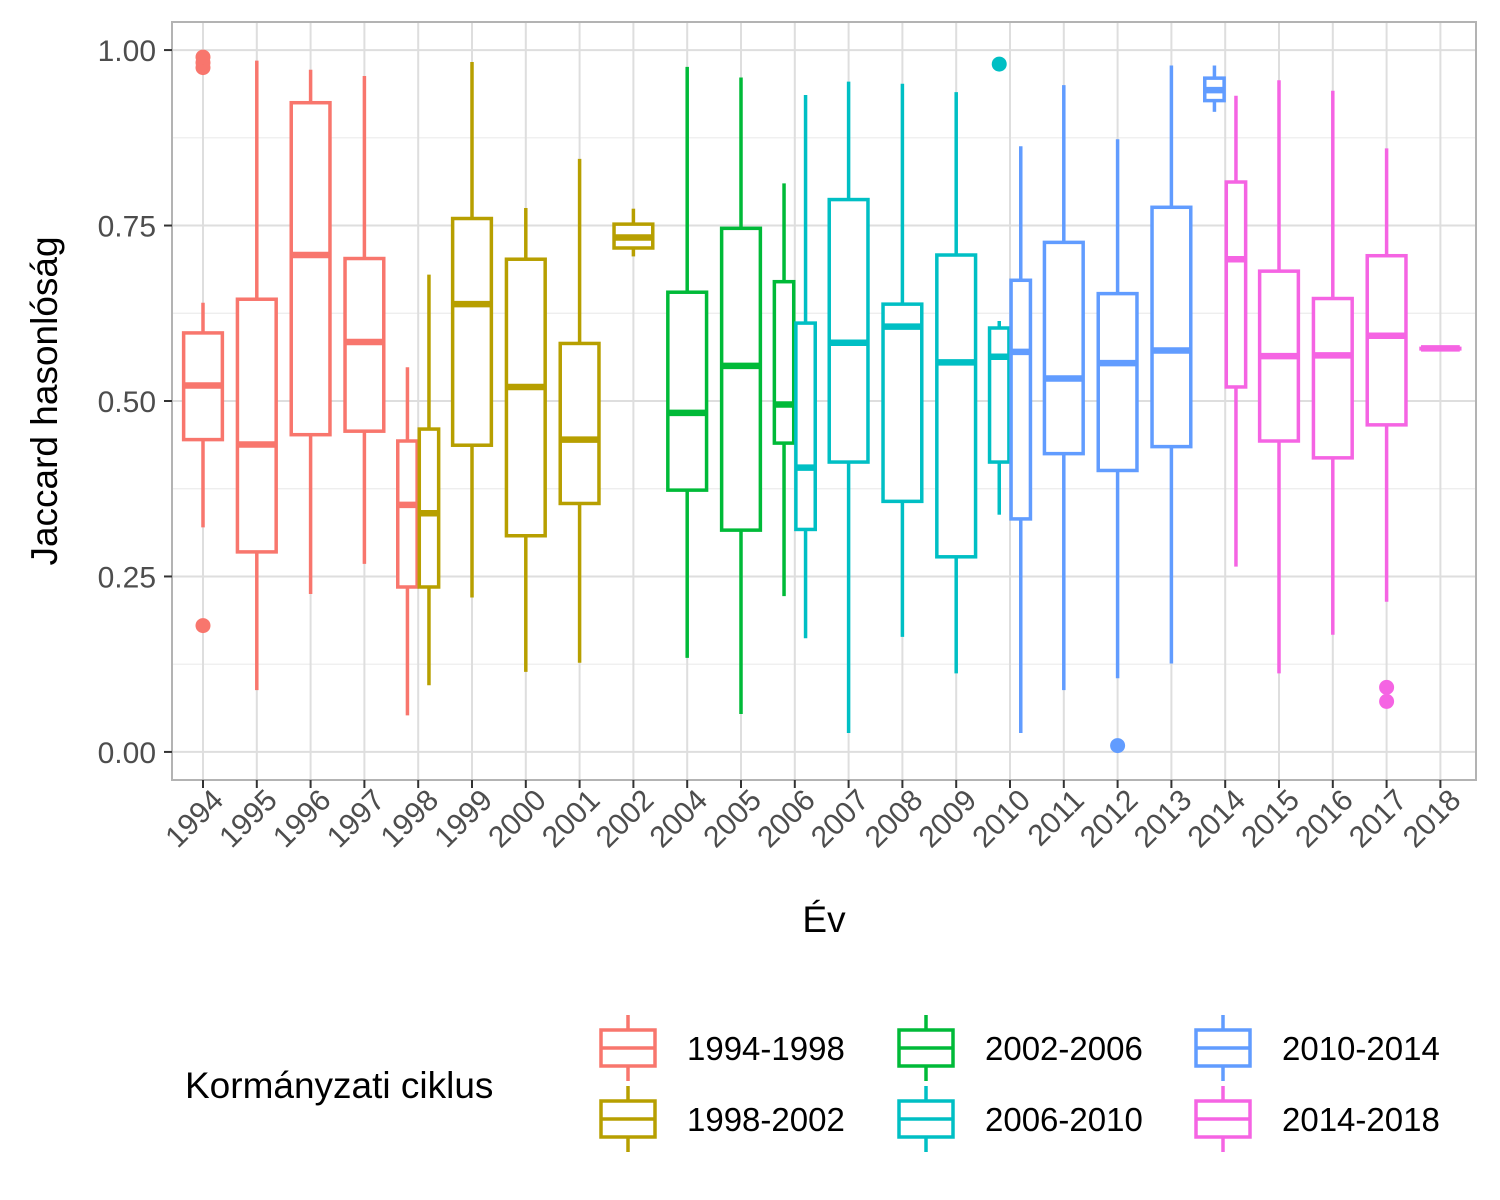  Describe the element at coordinates (1361, 1119) in the screenshot. I see `legend-label: 2014-2018` at that location.